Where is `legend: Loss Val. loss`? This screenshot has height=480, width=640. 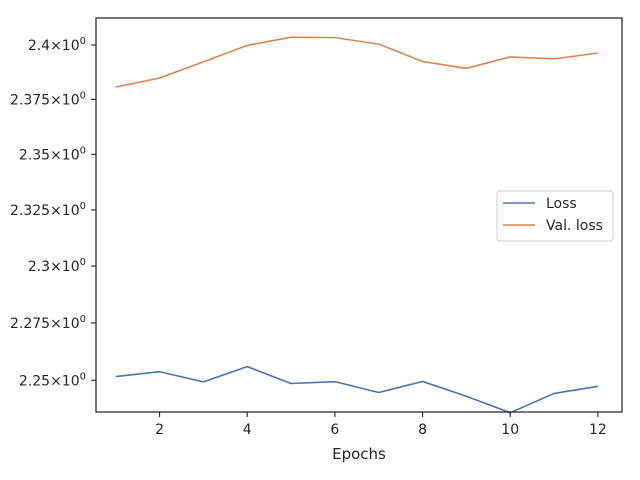 legend: Loss Val. loss is located at coordinates (555, 216).